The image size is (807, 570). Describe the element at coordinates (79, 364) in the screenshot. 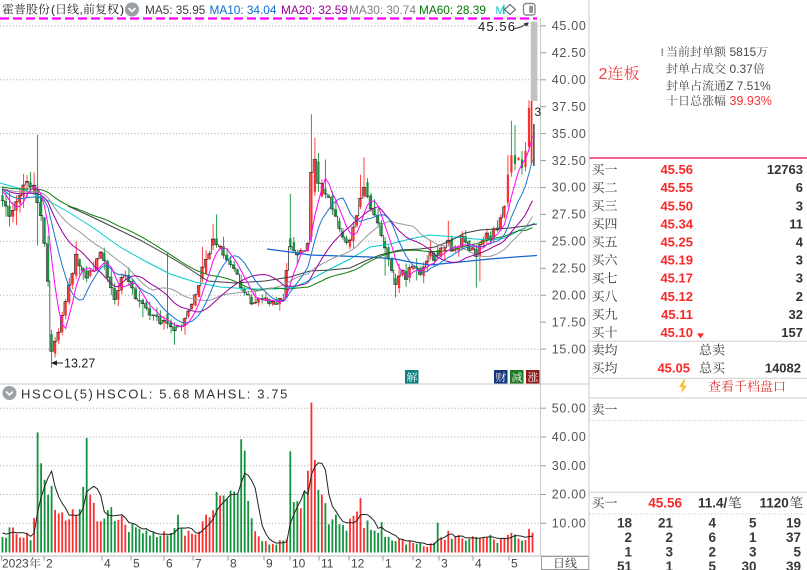

I see `svg-text: 13.27` at that location.